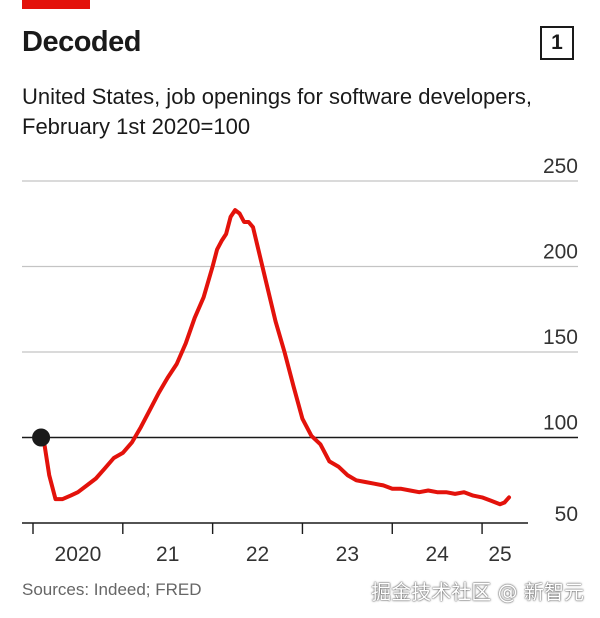 The height and width of the screenshot is (618, 600). Describe the element at coordinates (257, 554) in the screenshot. I see `x-tick-label: 22` at that location.